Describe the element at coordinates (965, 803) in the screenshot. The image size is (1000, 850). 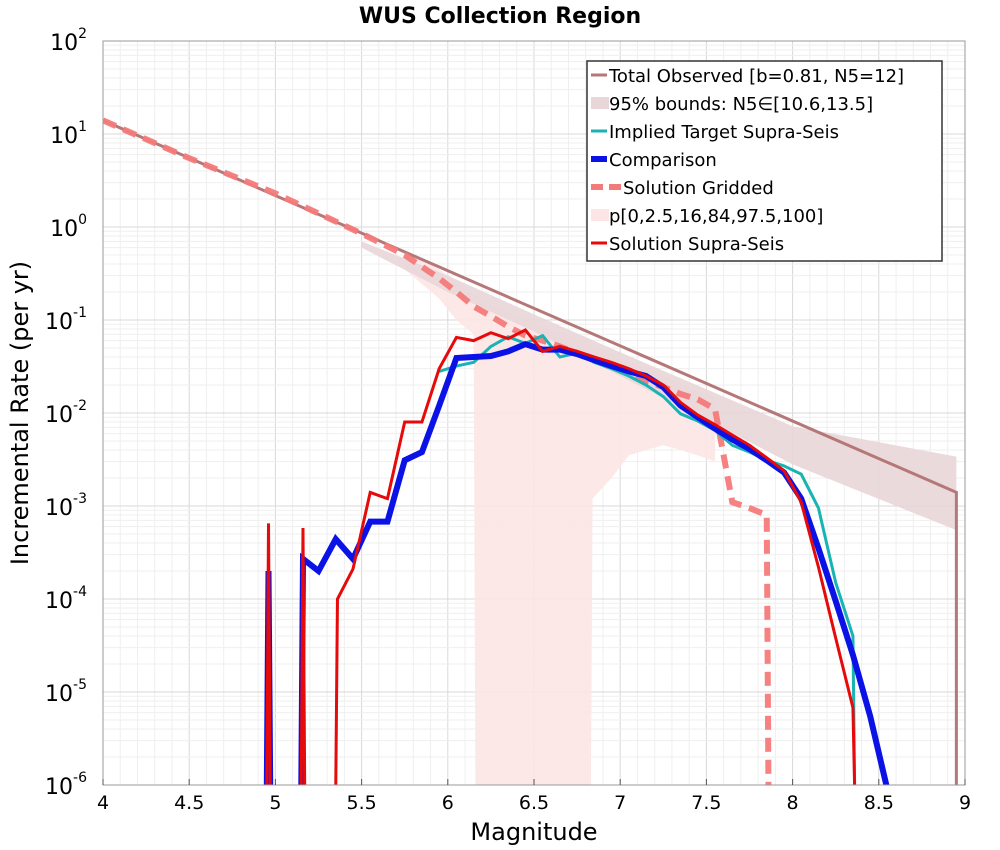
I see `x-tick-label: 9` at that location.